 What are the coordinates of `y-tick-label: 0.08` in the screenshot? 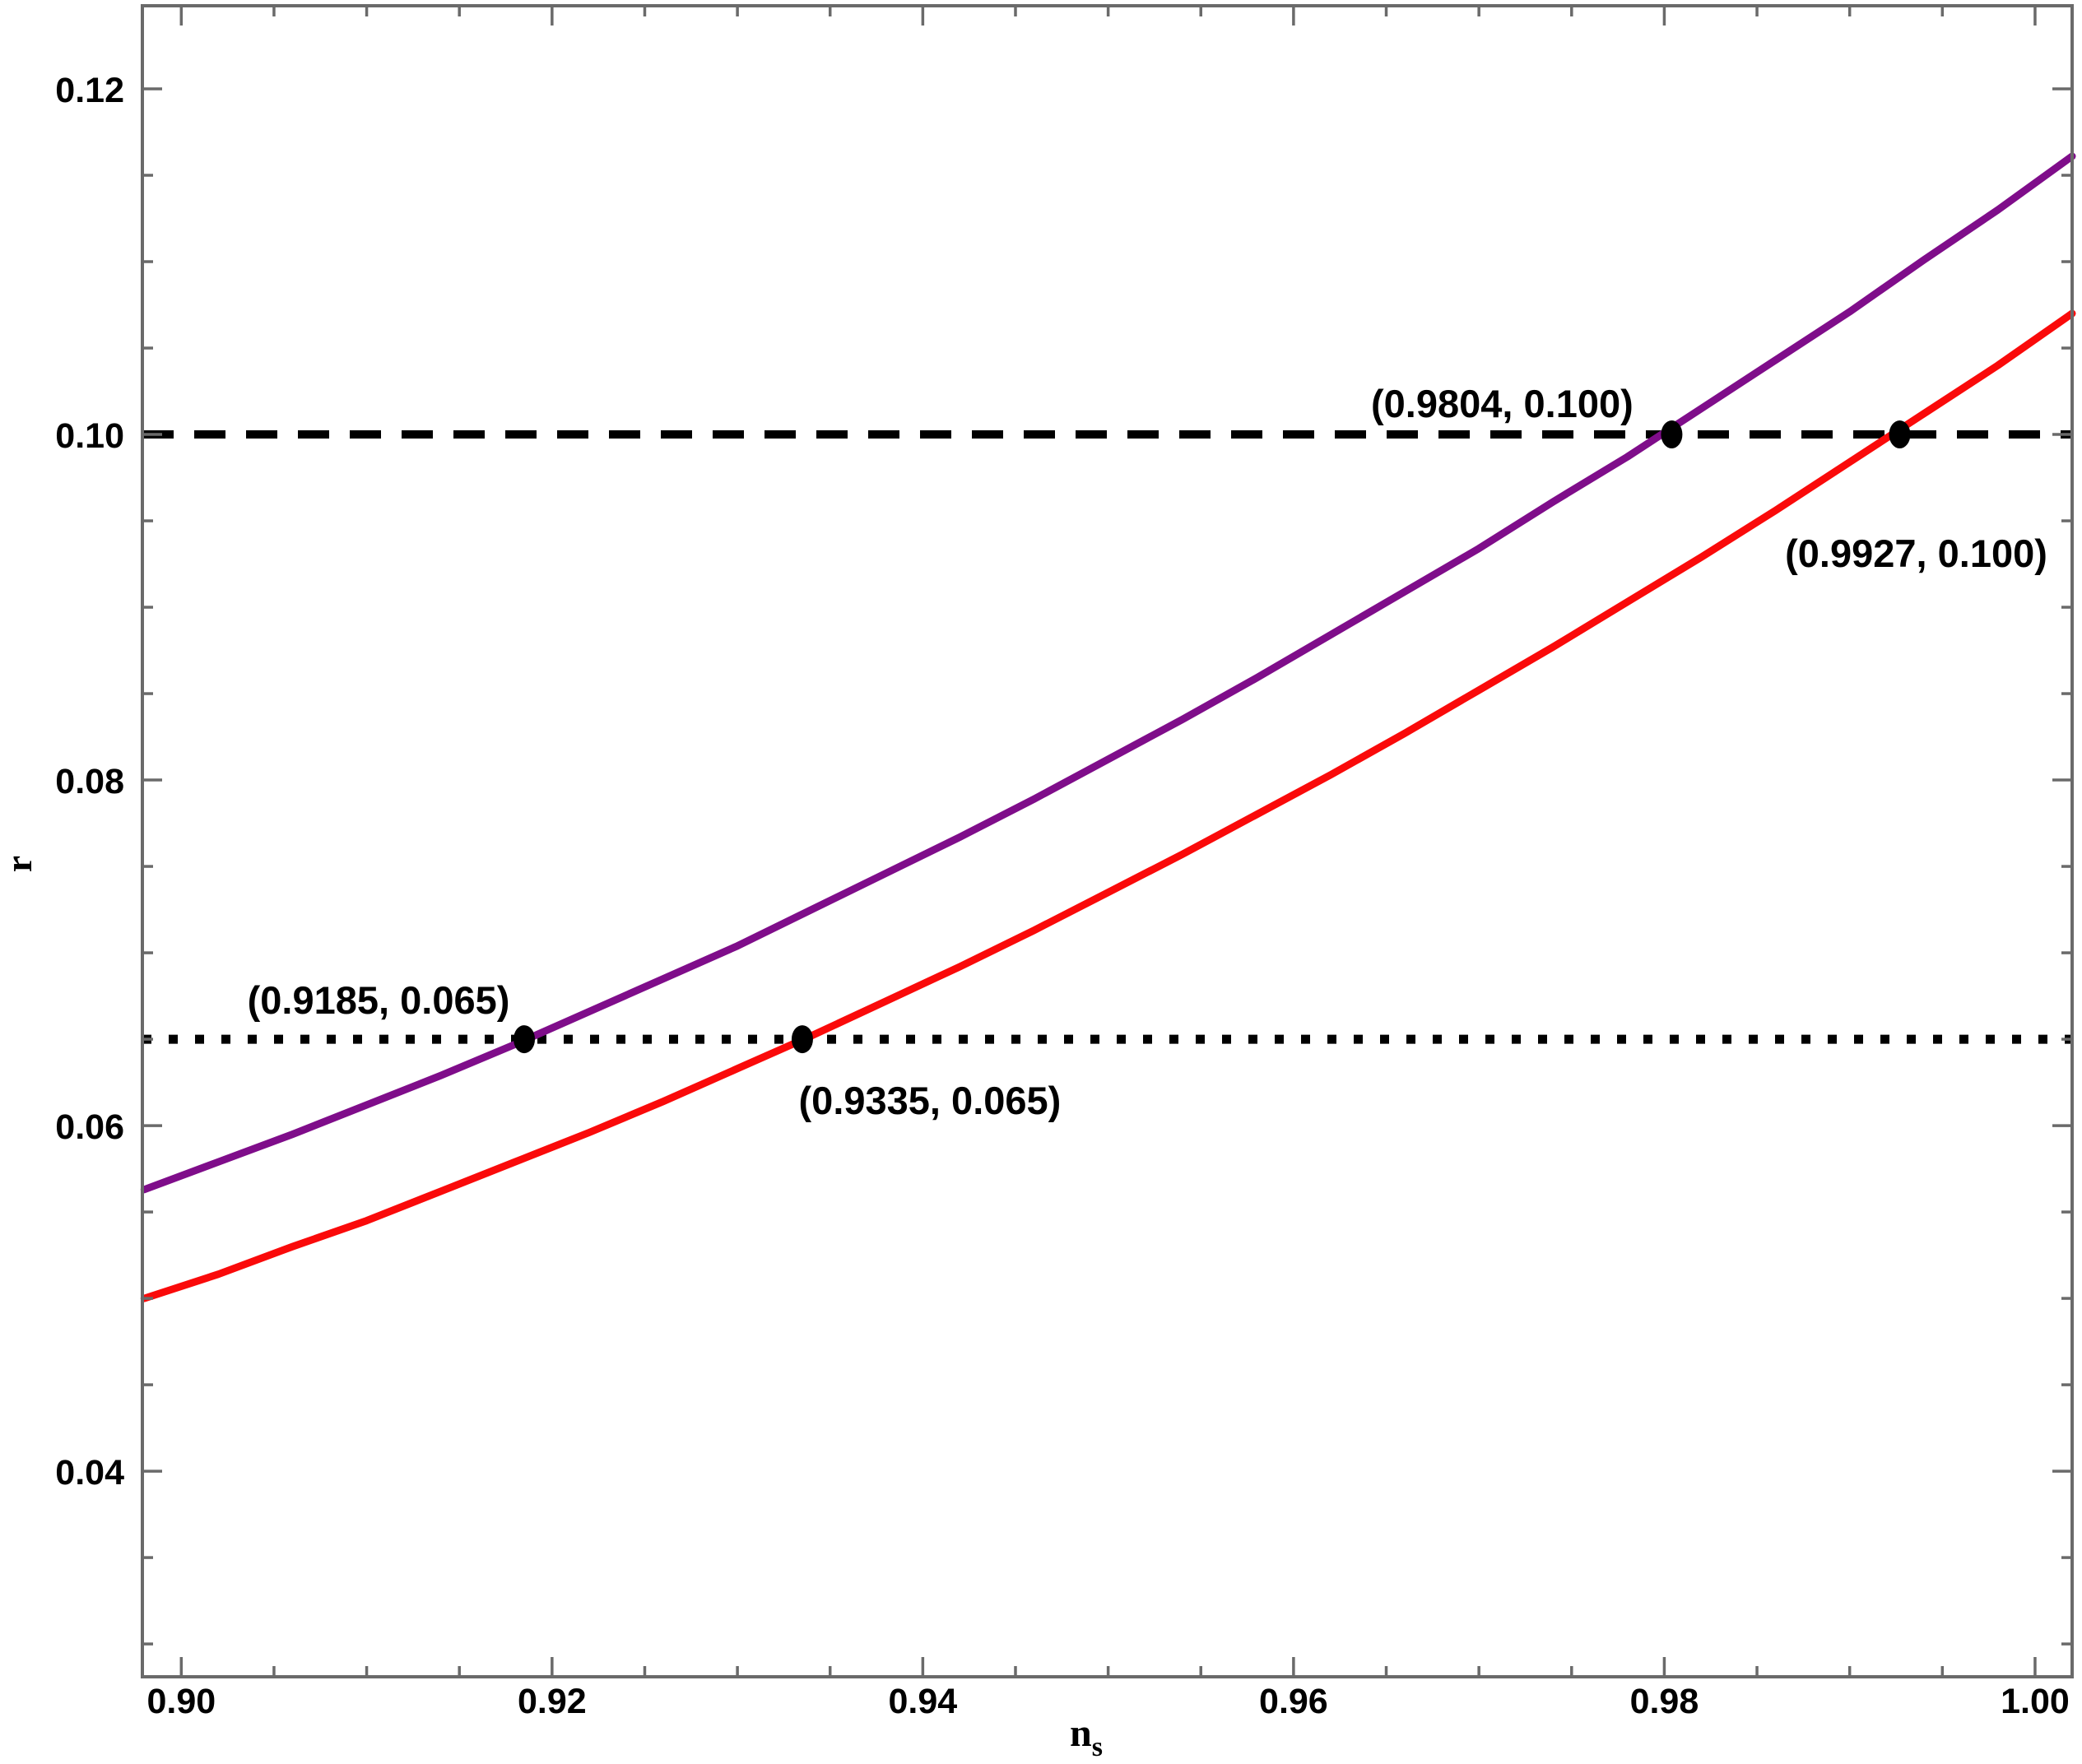 It's located at (89, 781).